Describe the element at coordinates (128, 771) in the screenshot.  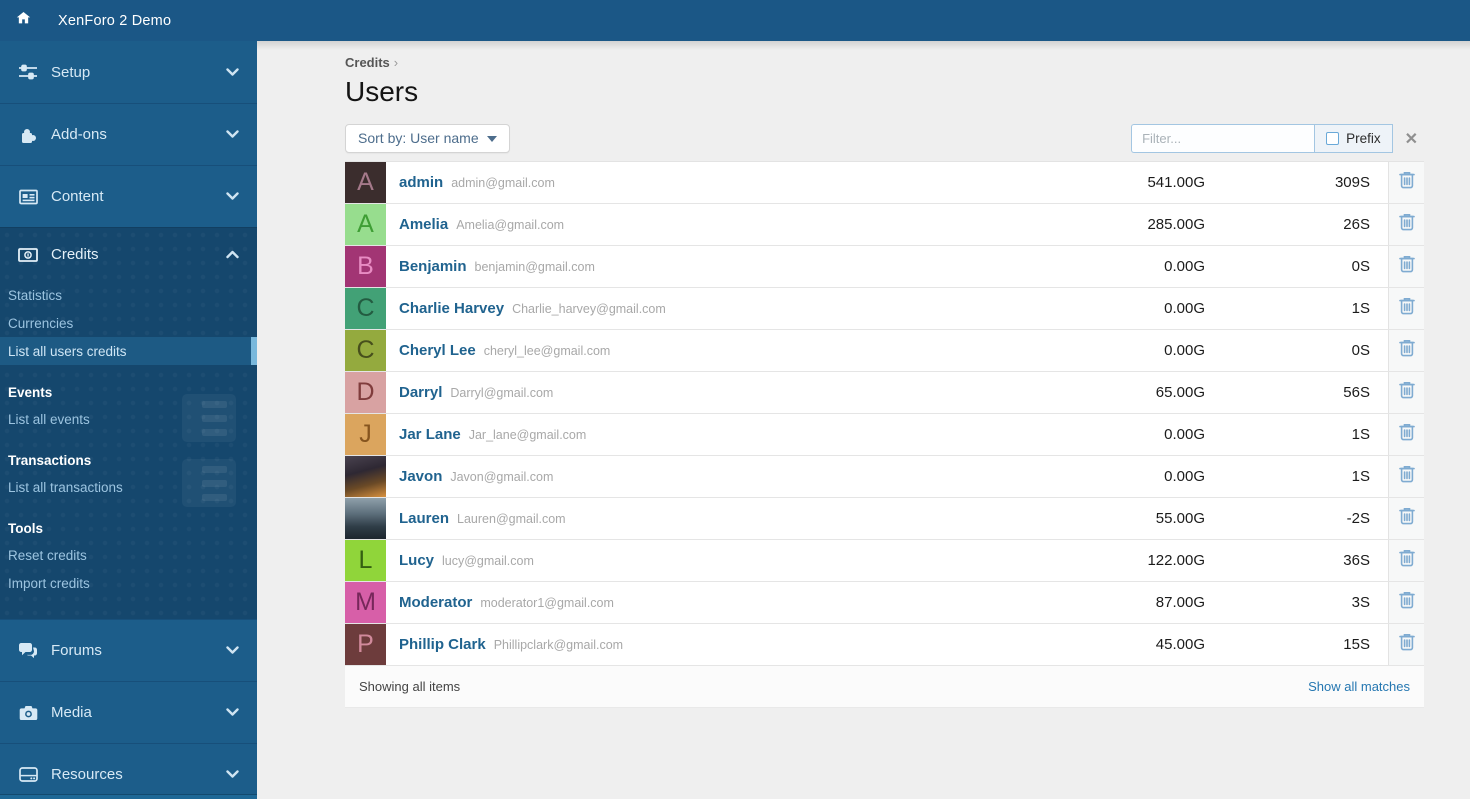
I see `sidebar-item-resources: Resources` at that location.